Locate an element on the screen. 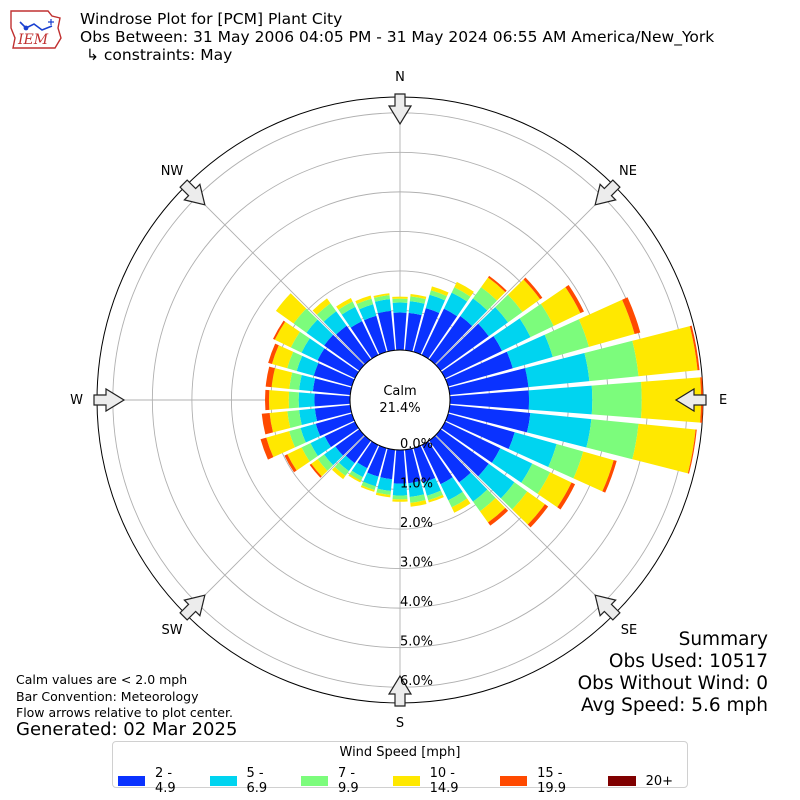 Image resolution: width=800 pixels, height=800 pixels. summary-heading: Summary is located at coordinates (723, 639).